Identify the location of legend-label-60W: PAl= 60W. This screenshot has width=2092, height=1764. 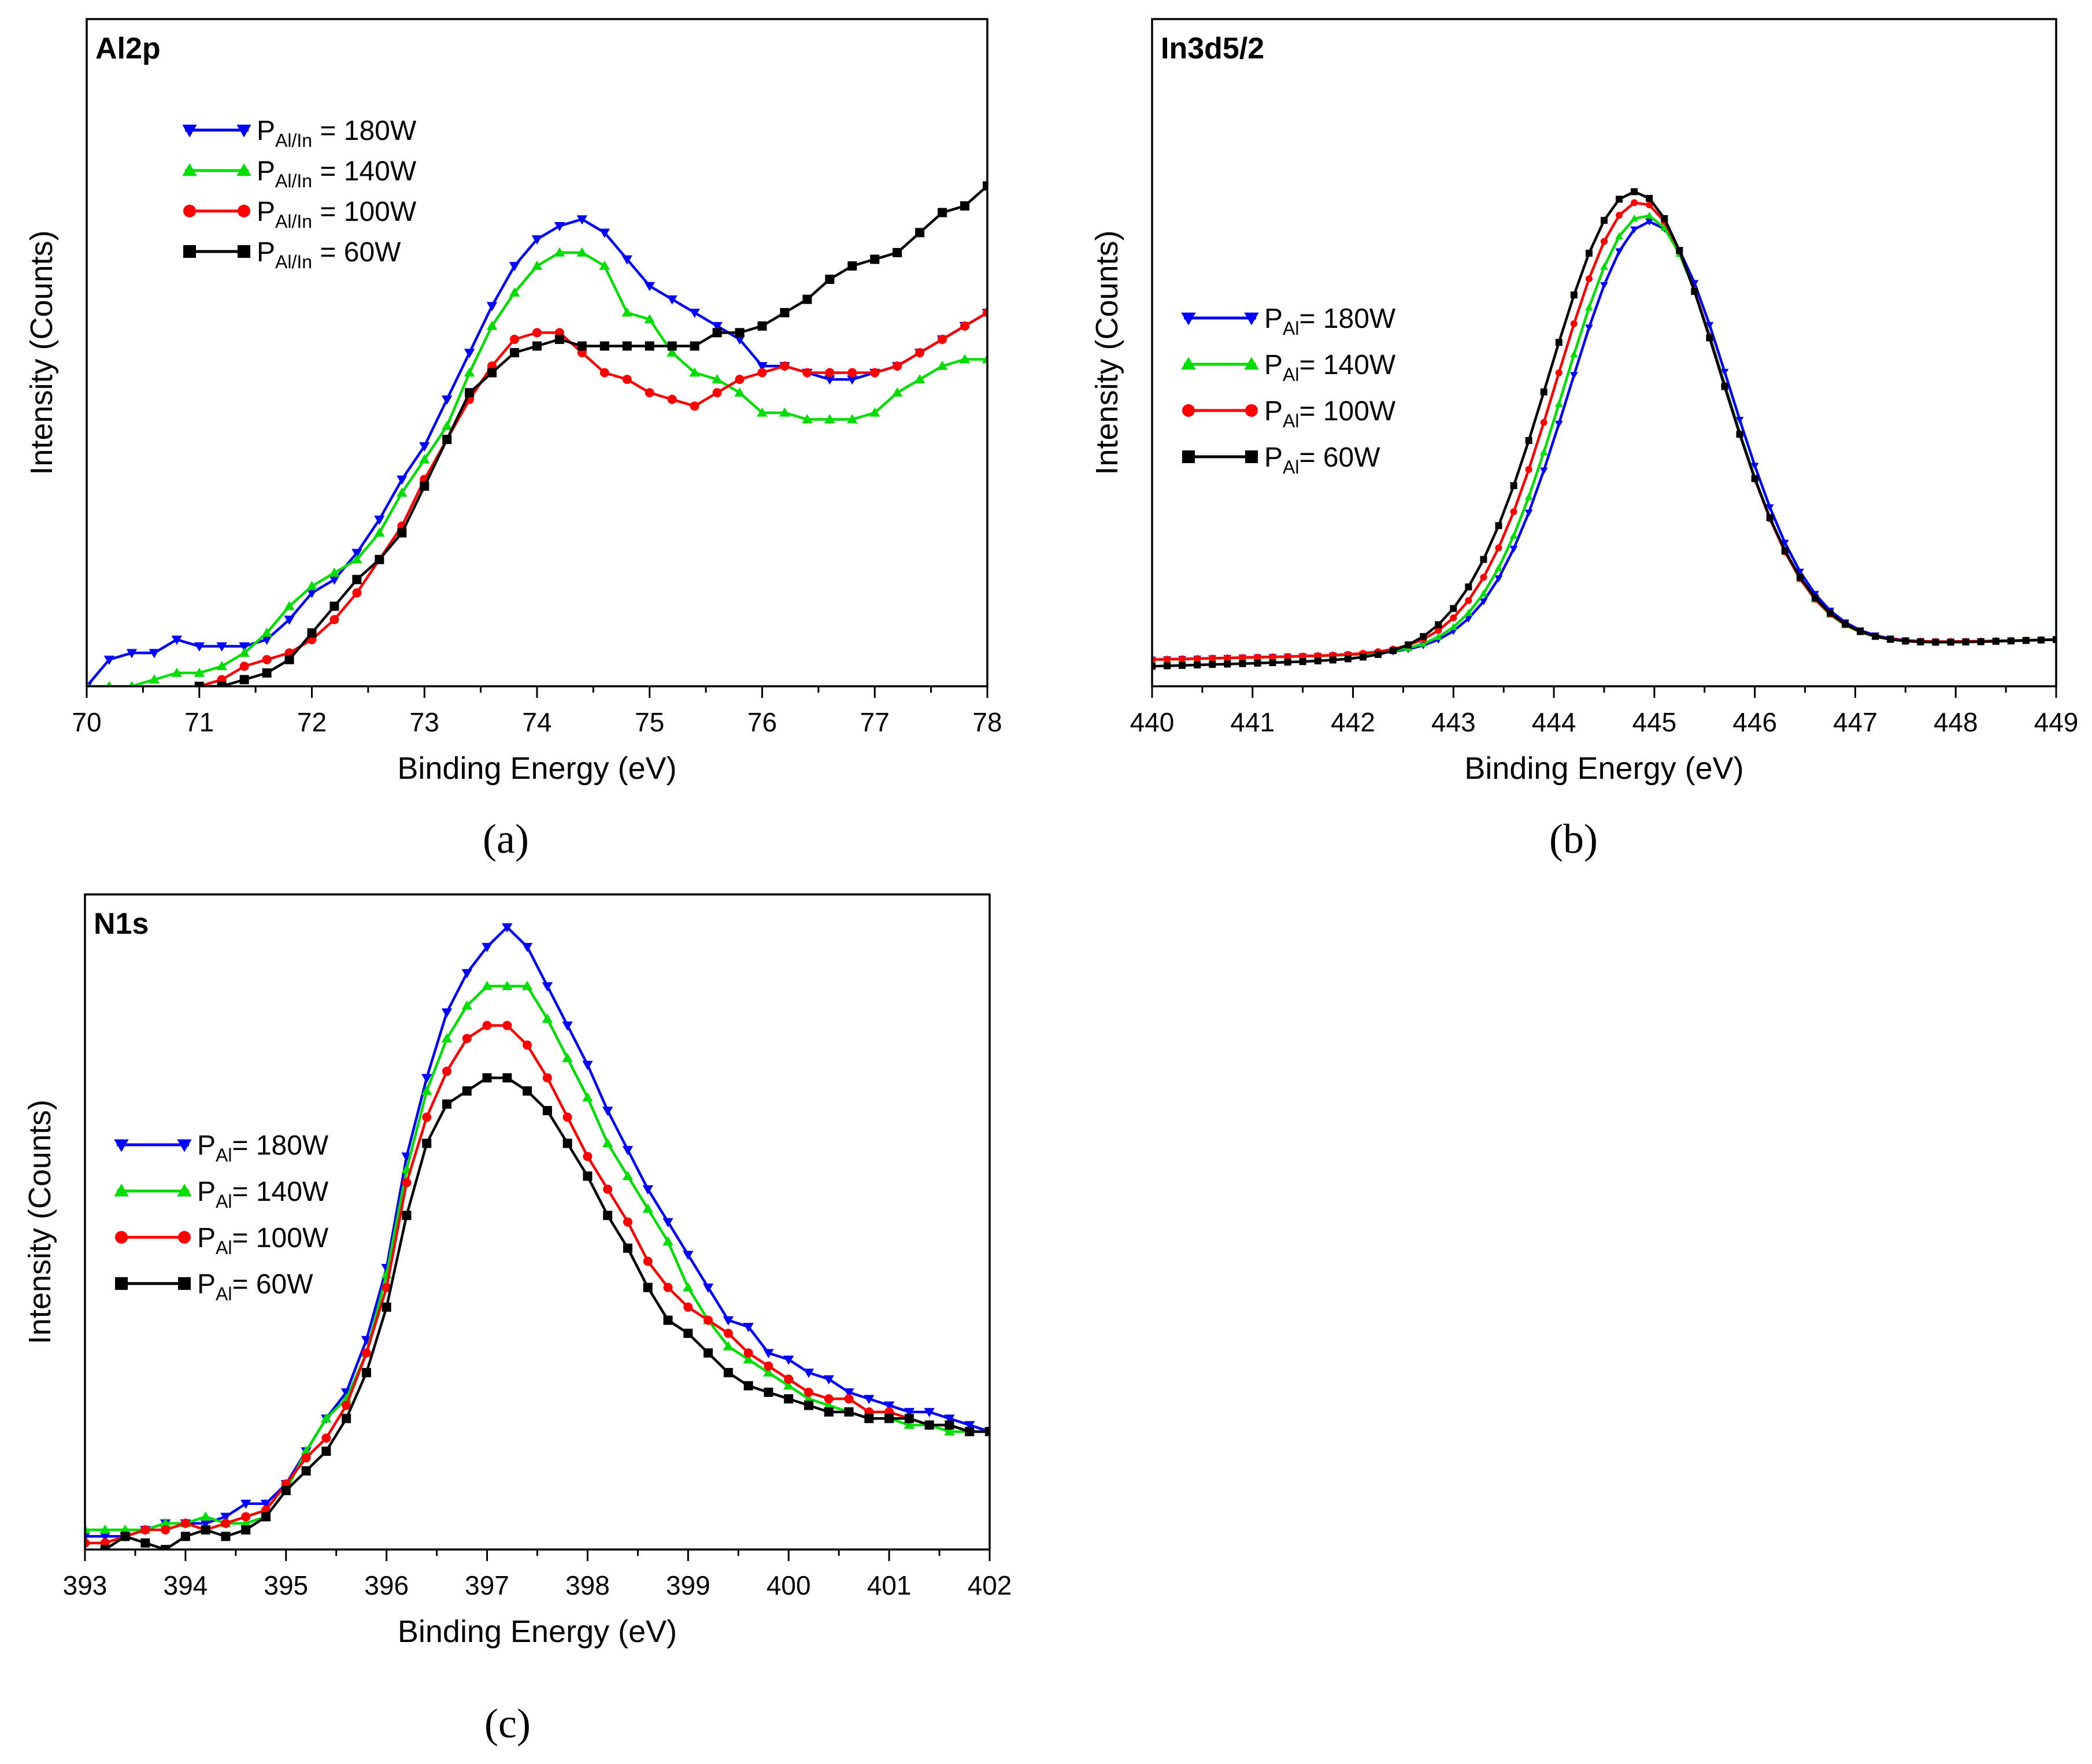
(1322, 460).